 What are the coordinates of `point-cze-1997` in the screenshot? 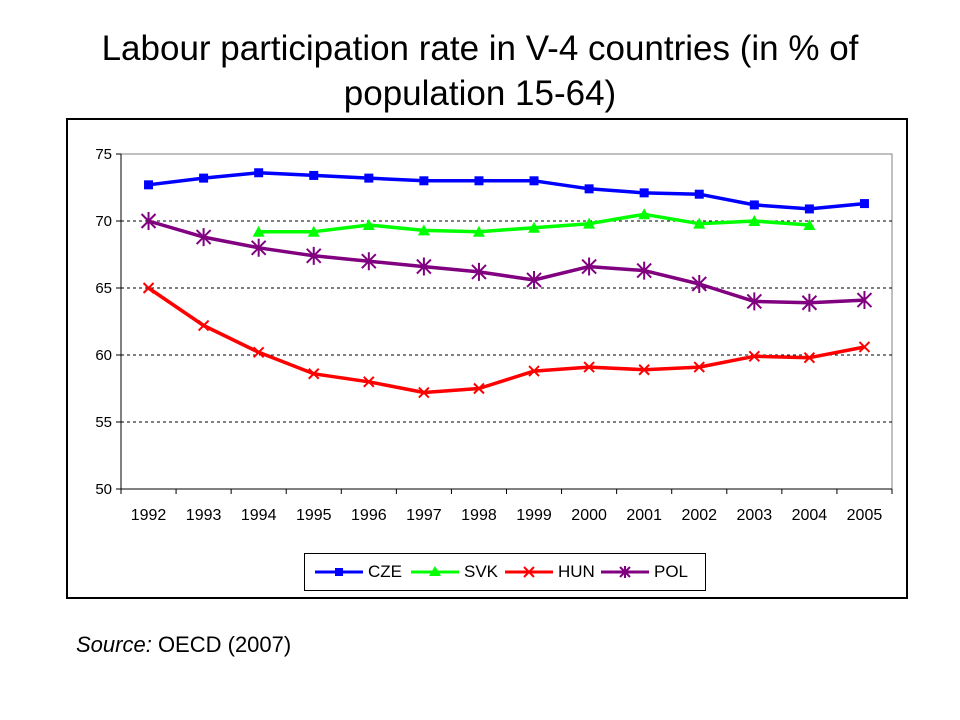 It's located at (424, 181).